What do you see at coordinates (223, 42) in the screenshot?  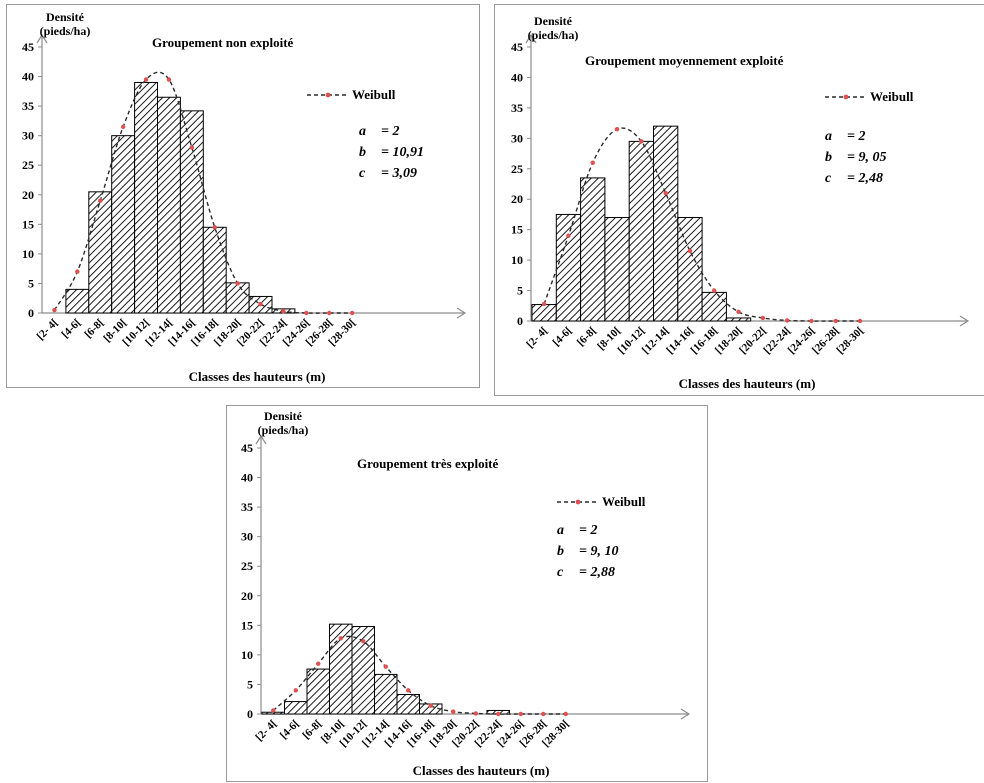 I see `chart-title: Groupement non exploité` at bounding box center [223, 42].